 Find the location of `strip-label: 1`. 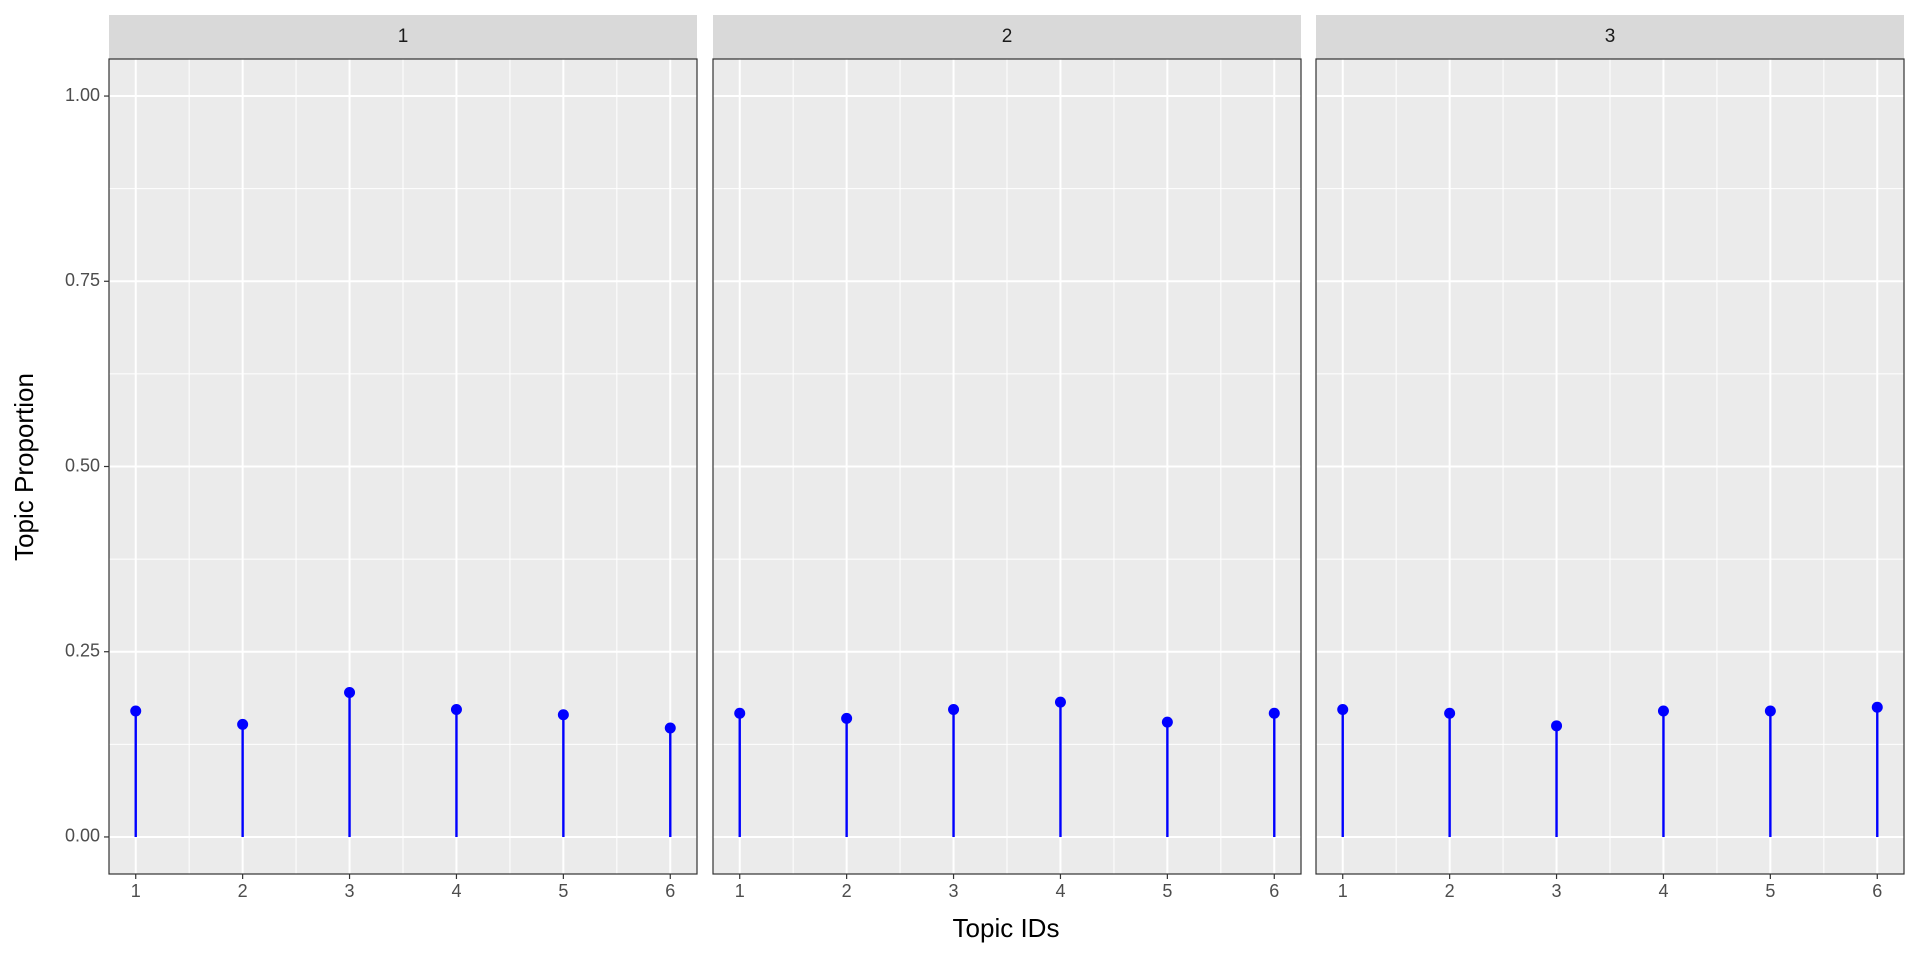

strip-label: 1 is located at coordinates (403, 36).